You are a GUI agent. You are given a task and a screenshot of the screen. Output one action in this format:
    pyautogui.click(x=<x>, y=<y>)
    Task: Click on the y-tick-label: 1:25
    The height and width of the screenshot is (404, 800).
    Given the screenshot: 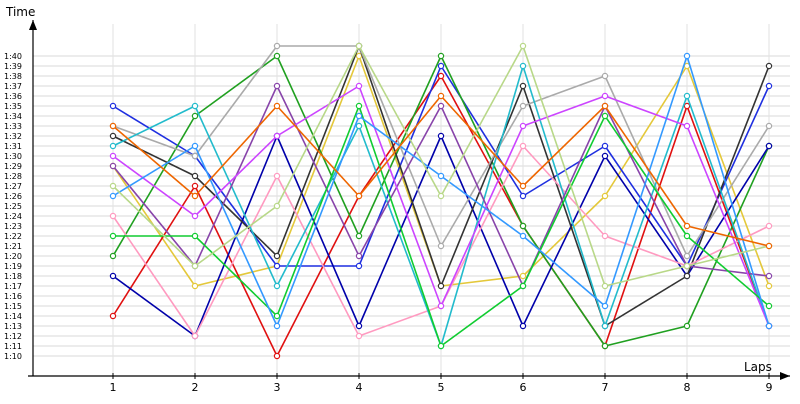 What is the action you would take?
    pyautogui.click(x=13, y=206)
    